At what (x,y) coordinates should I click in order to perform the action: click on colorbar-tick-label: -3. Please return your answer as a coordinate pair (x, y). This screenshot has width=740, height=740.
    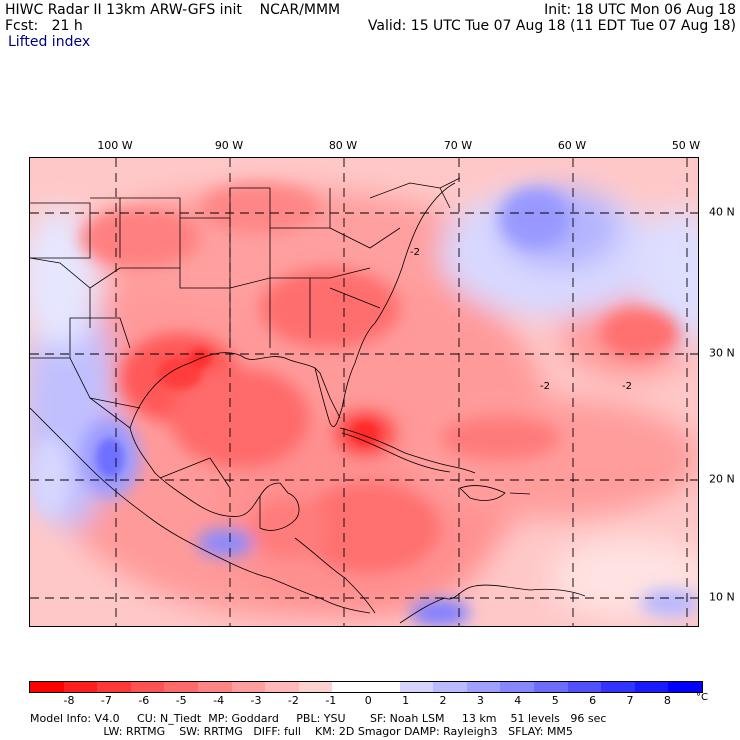
    Looking at the image, I should click on (256, 700).